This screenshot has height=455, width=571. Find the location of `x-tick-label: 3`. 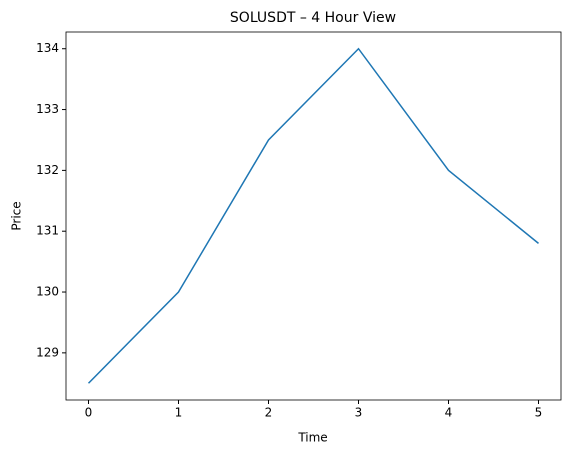

x-tick-label: 3 is located at coordinates (359, 413).